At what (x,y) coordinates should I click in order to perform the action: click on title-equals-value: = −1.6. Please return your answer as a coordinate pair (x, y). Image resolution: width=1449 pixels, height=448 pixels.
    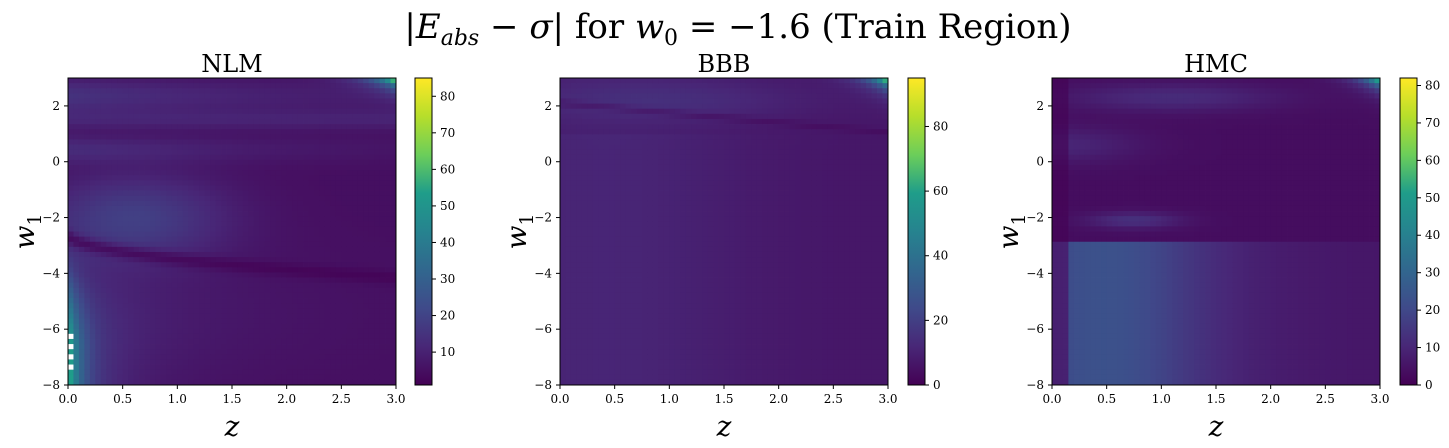
    Looking at the image, I should click on (744, 27).